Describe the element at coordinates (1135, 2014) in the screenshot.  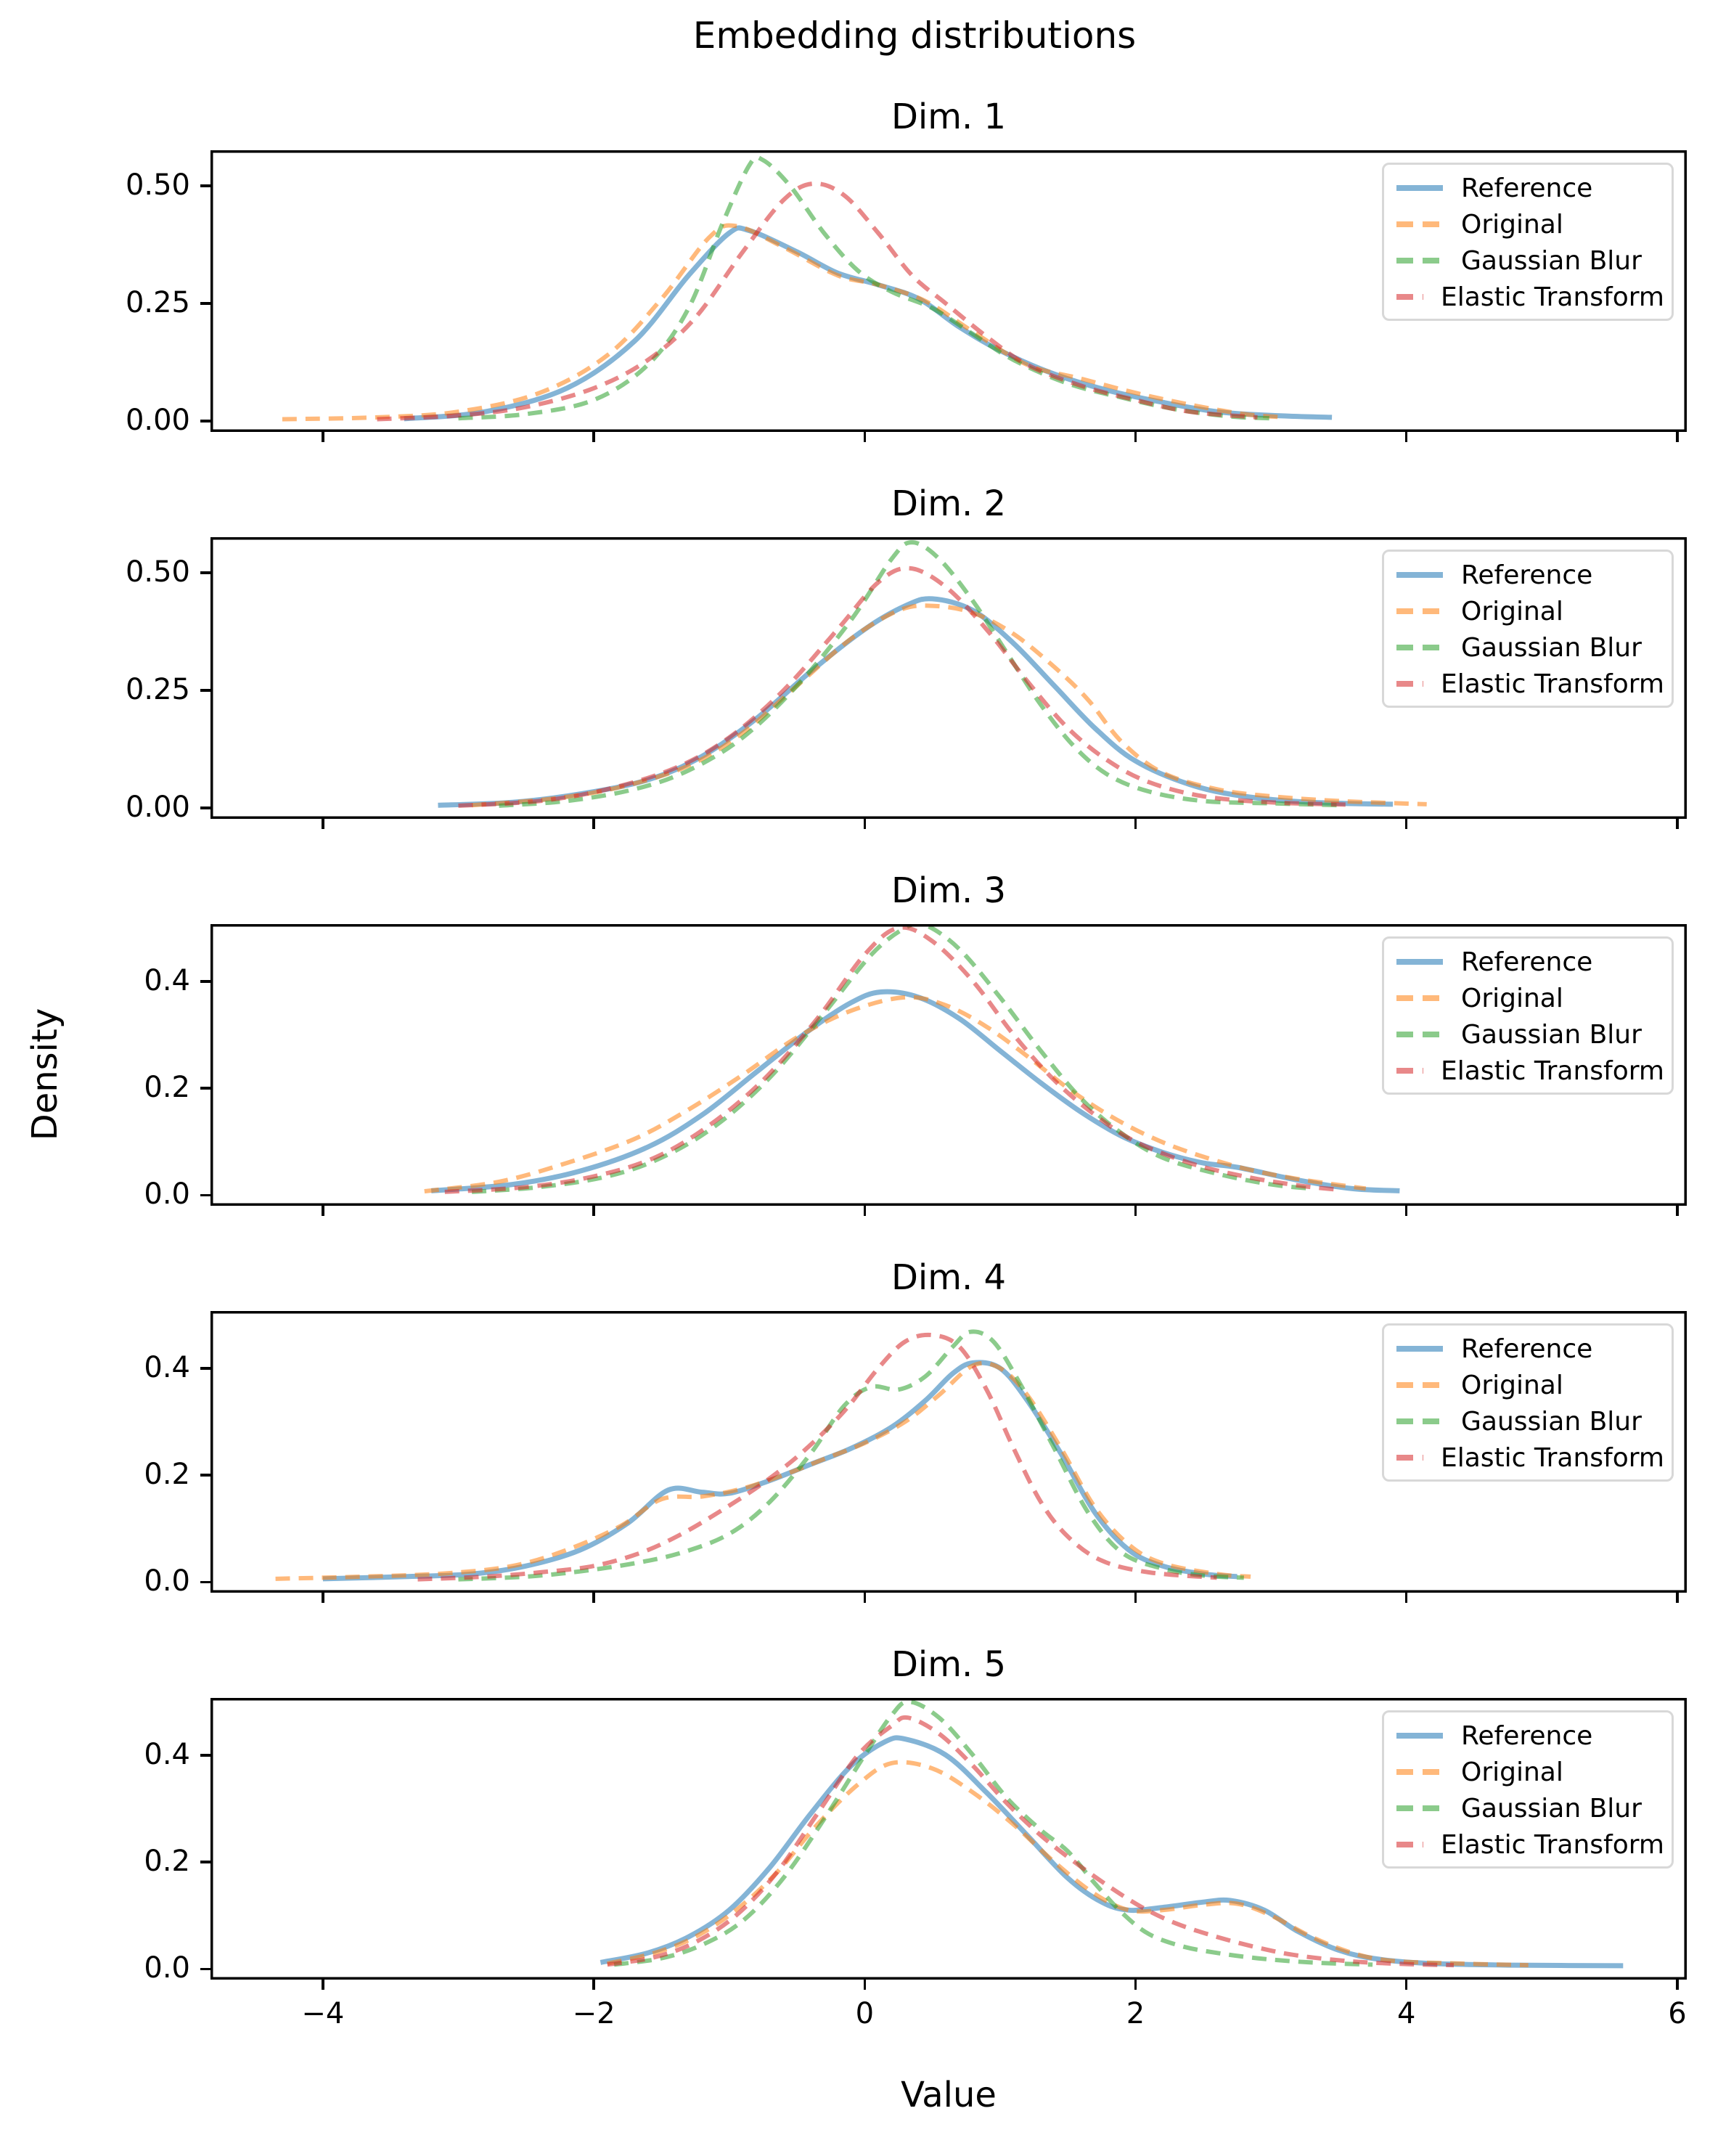
I see `x-tick-label: 2` at that location.